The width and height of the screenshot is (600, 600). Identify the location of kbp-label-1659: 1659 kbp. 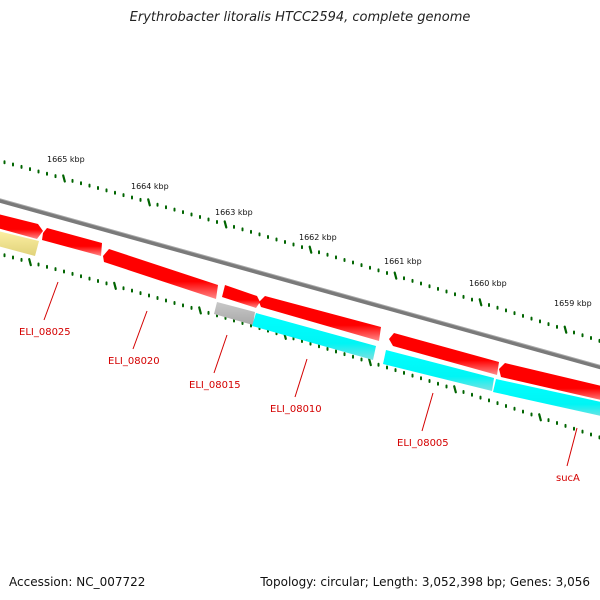
(573, 303).